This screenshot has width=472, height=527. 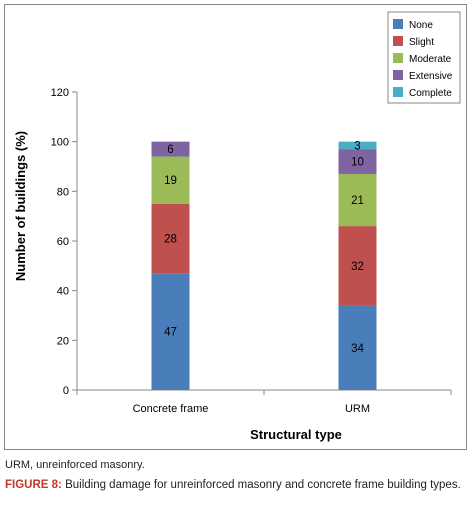 I want to click on y-tick-label: 100, so click(x=60, y=143).